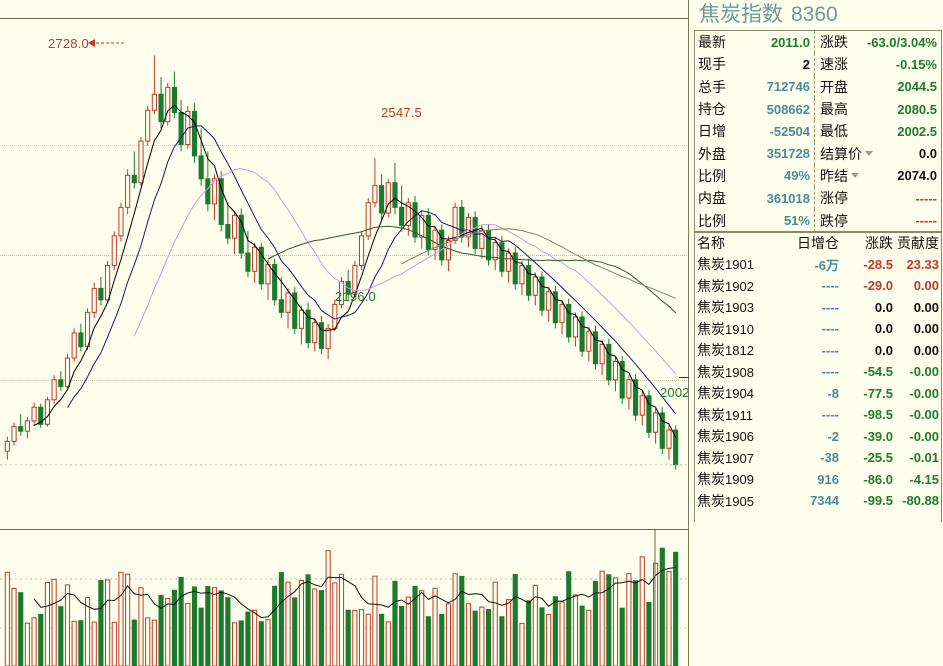 Image resolution: width=943 pixels, height=666 pixels. What do you see at coordinates (788, 154) in the screenshot?
I see `quote-value: 351728` at bounding box center [788, 154].